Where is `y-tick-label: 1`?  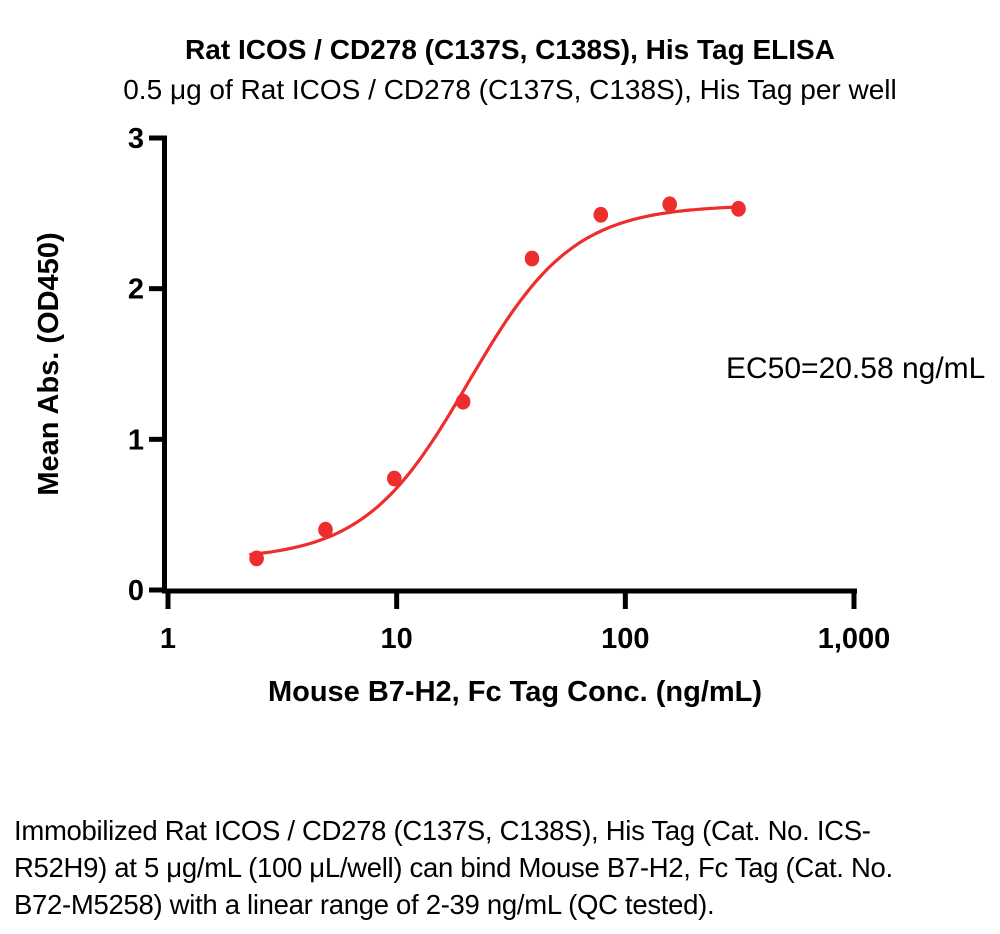 y-tick-label: 1 is located at coordinates (136, 440).